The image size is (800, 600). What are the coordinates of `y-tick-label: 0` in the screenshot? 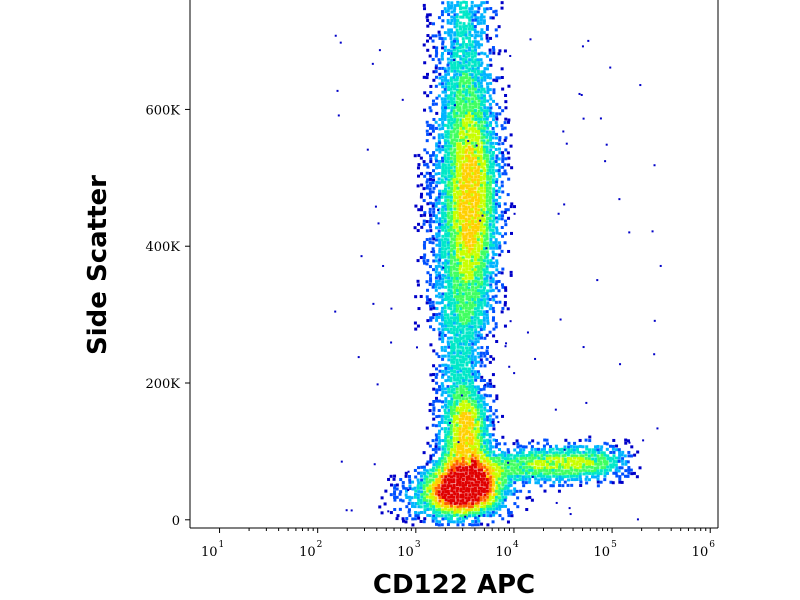 It's located at (176, 521).